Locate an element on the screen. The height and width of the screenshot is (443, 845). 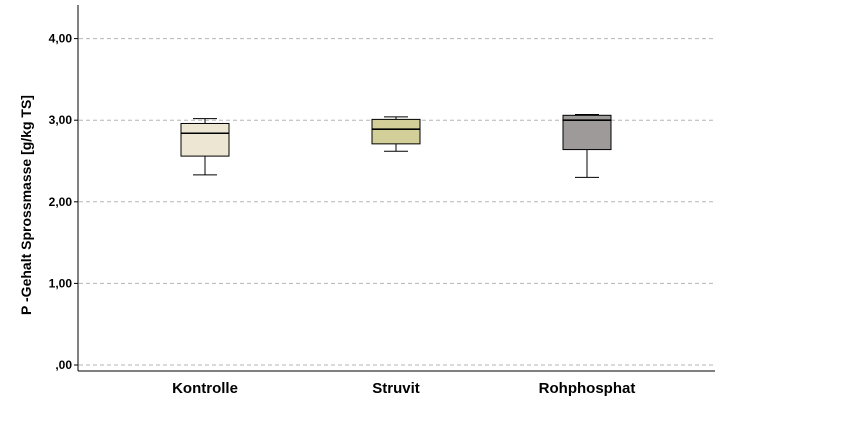
y-tick-label-3: 3,00 is located at coordinates (61, 120).